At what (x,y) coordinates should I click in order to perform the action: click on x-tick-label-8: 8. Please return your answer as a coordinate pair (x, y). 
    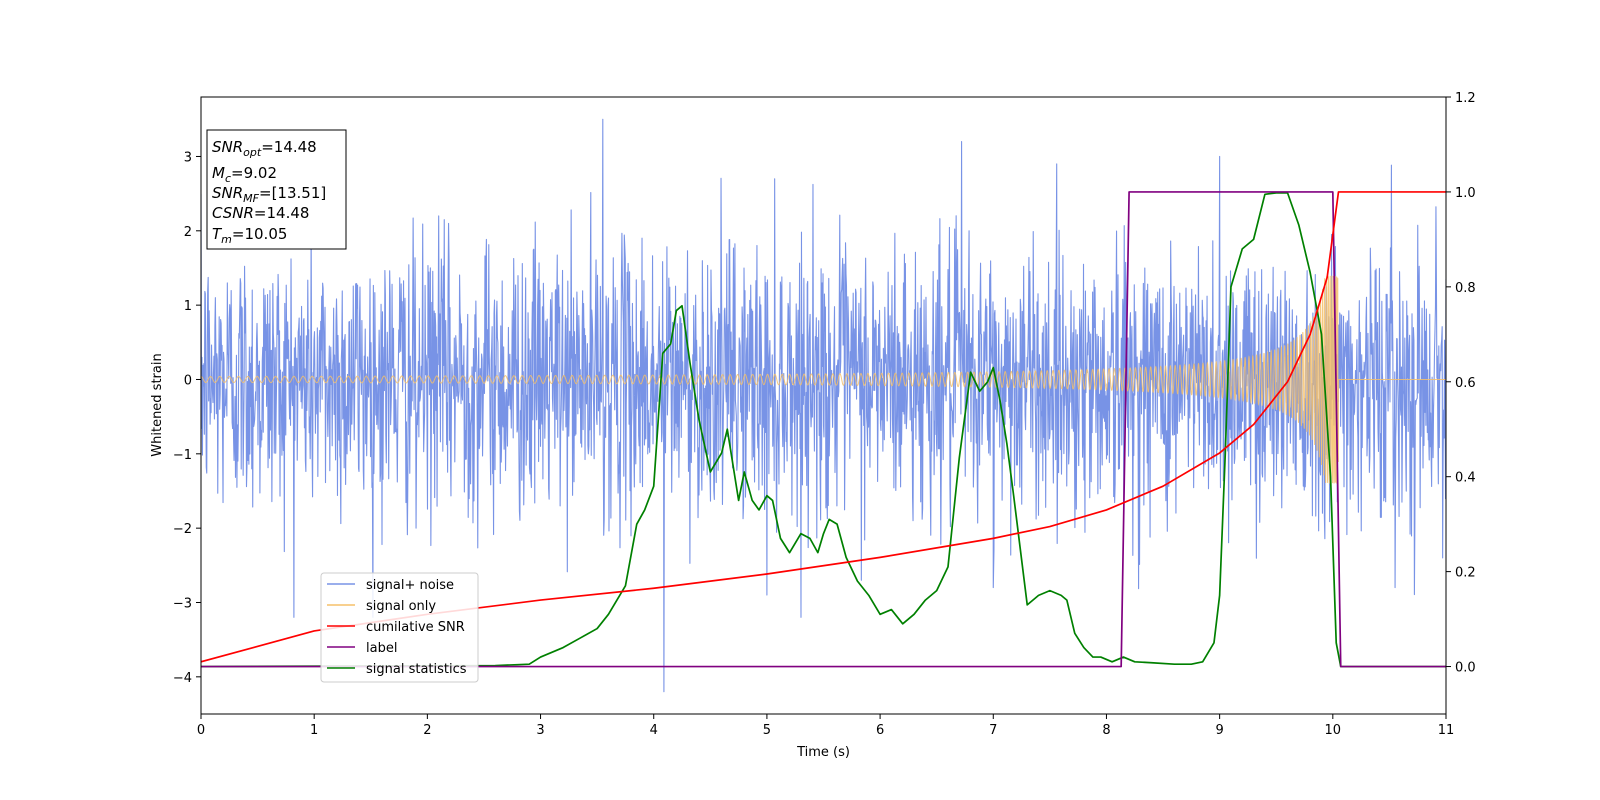
    Looking at the image, I should click on (1106, 730).